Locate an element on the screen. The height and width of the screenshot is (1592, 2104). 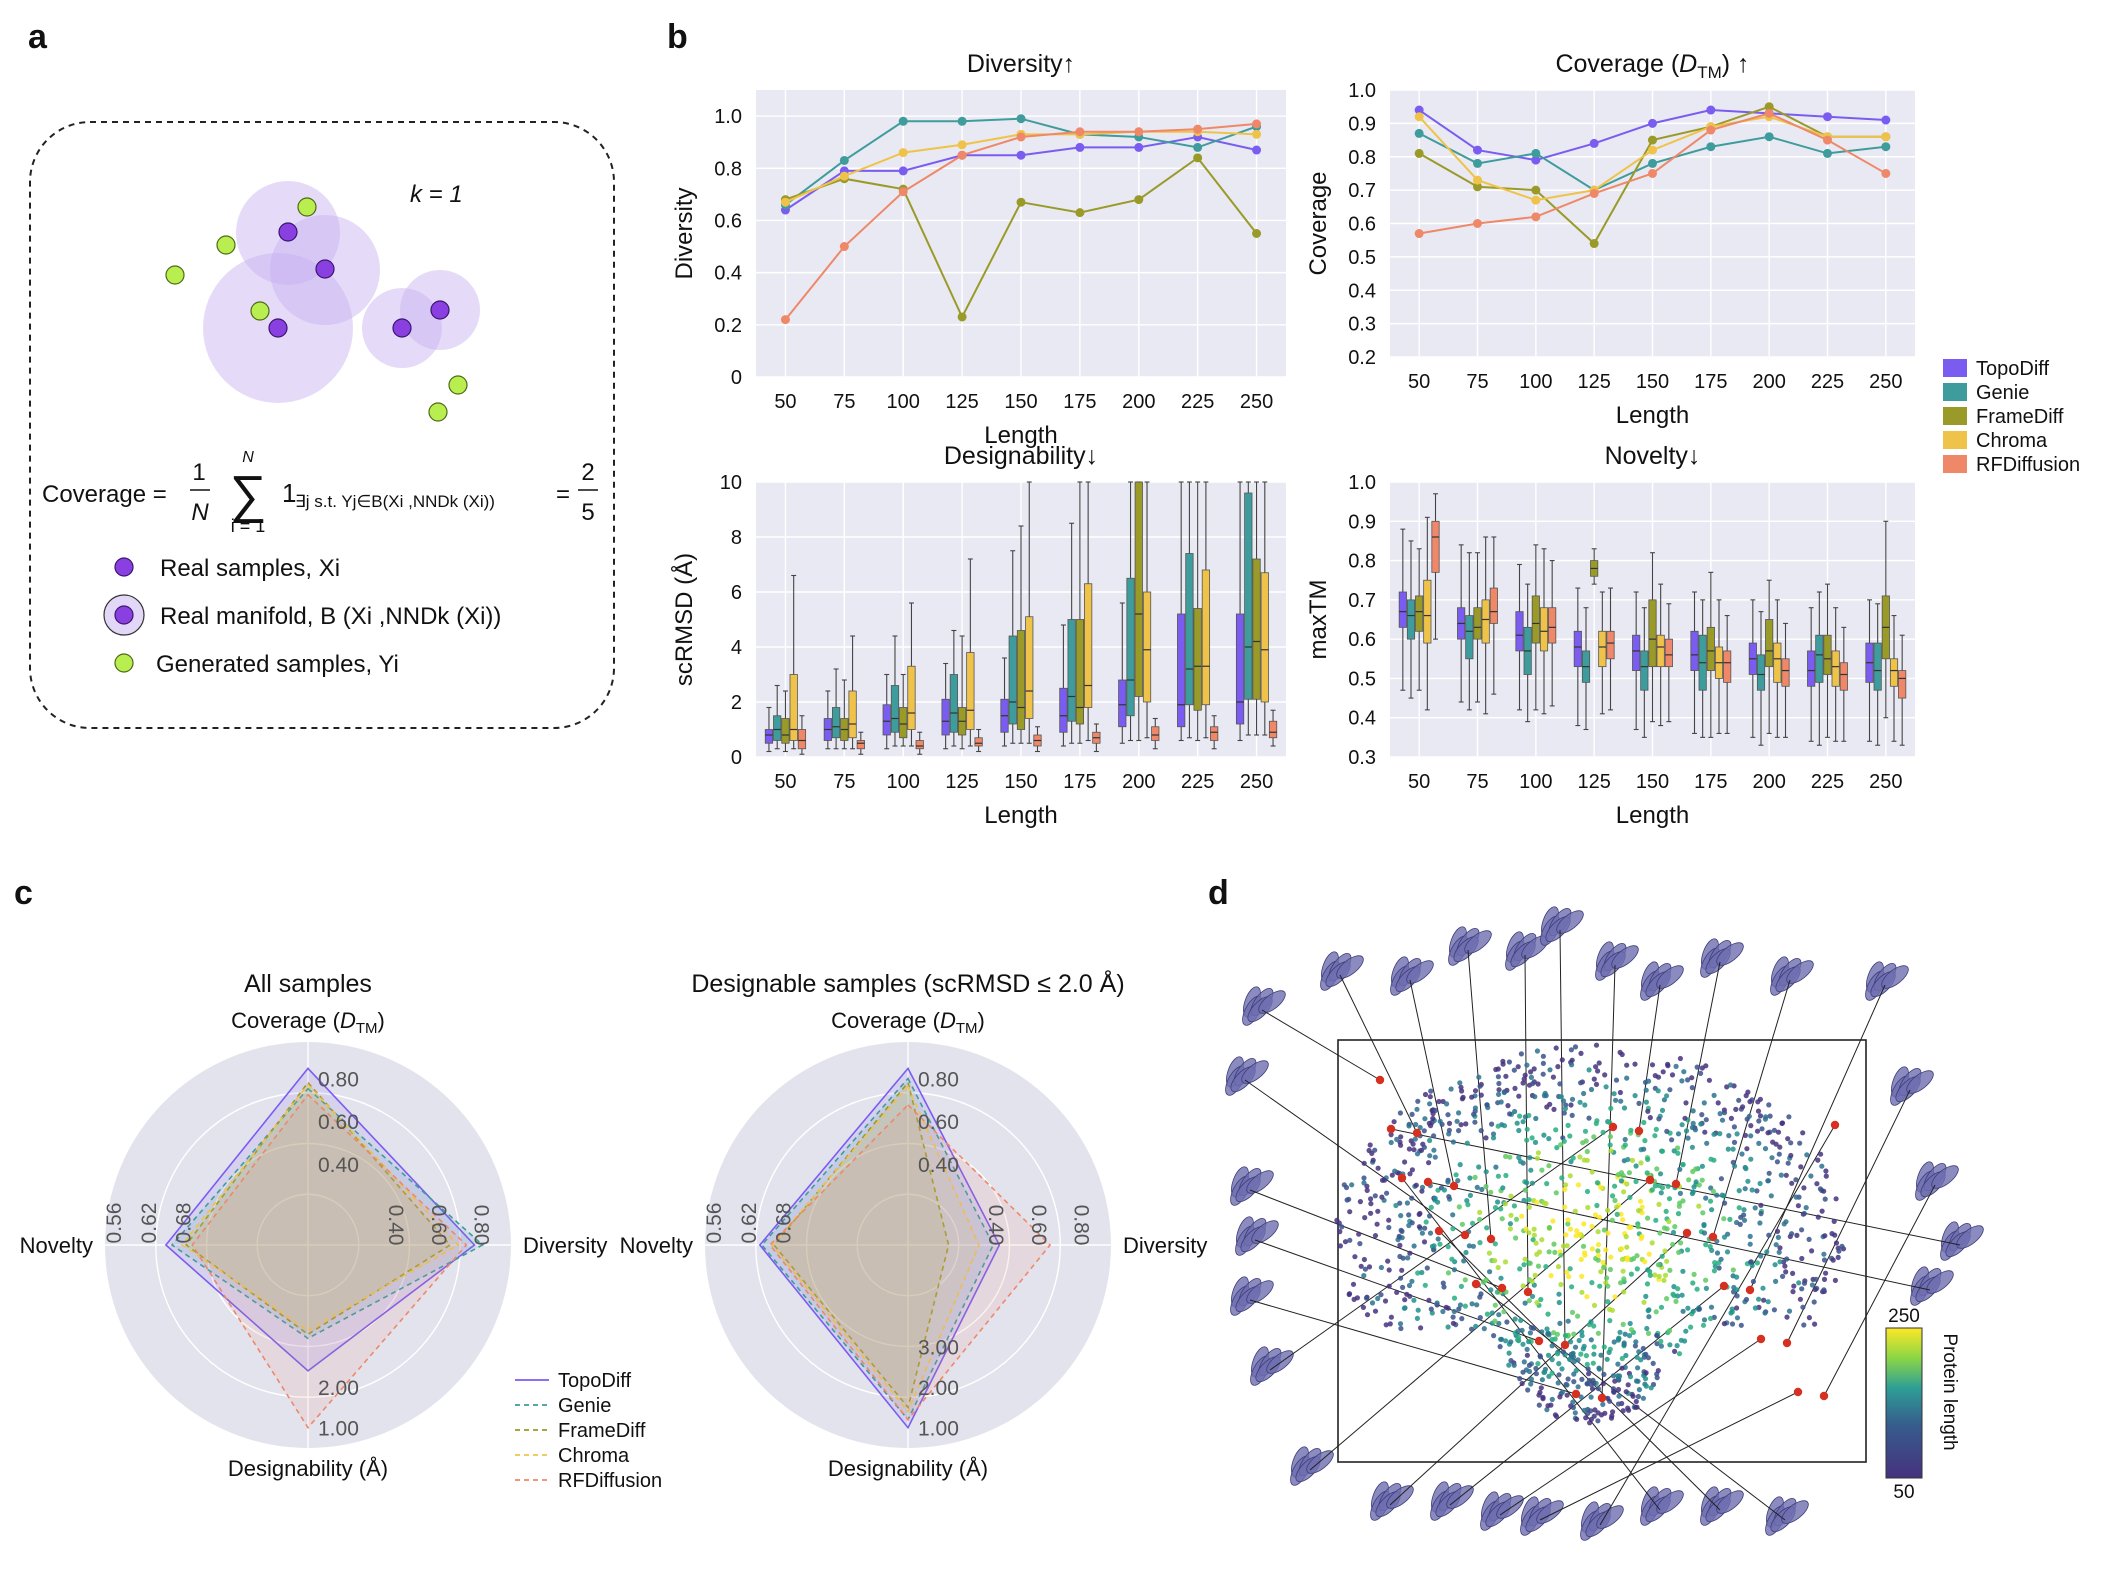
box-topodiff is located at coordinates (769, 736).